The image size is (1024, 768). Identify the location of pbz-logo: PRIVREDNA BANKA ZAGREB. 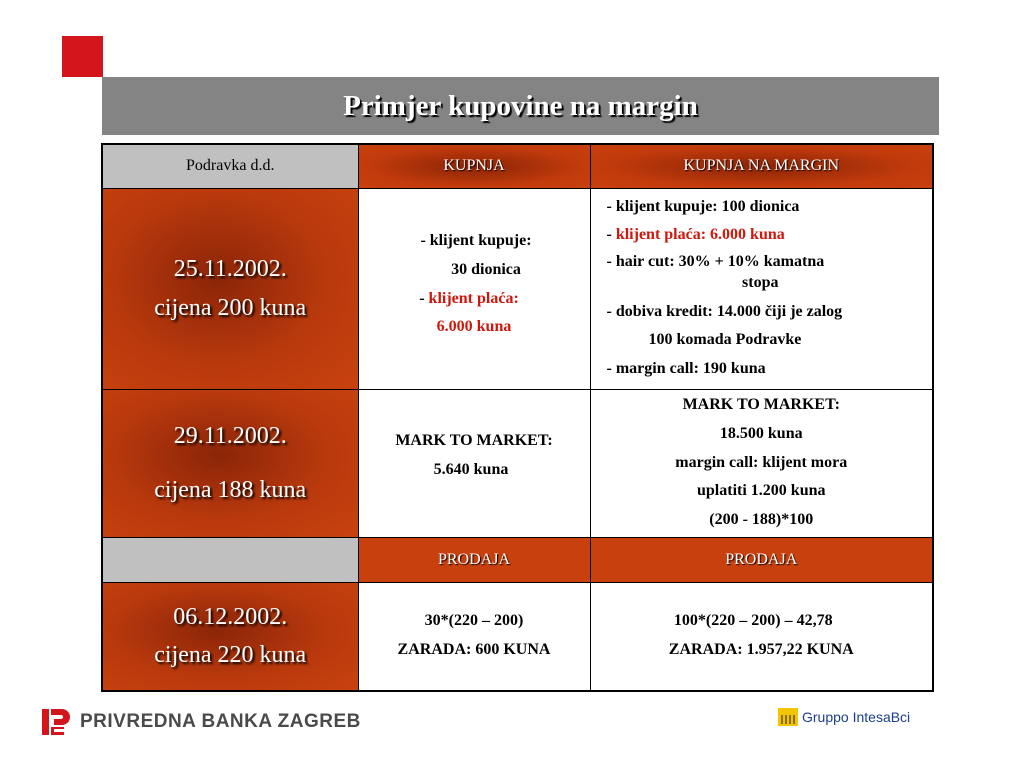
(200, 722).